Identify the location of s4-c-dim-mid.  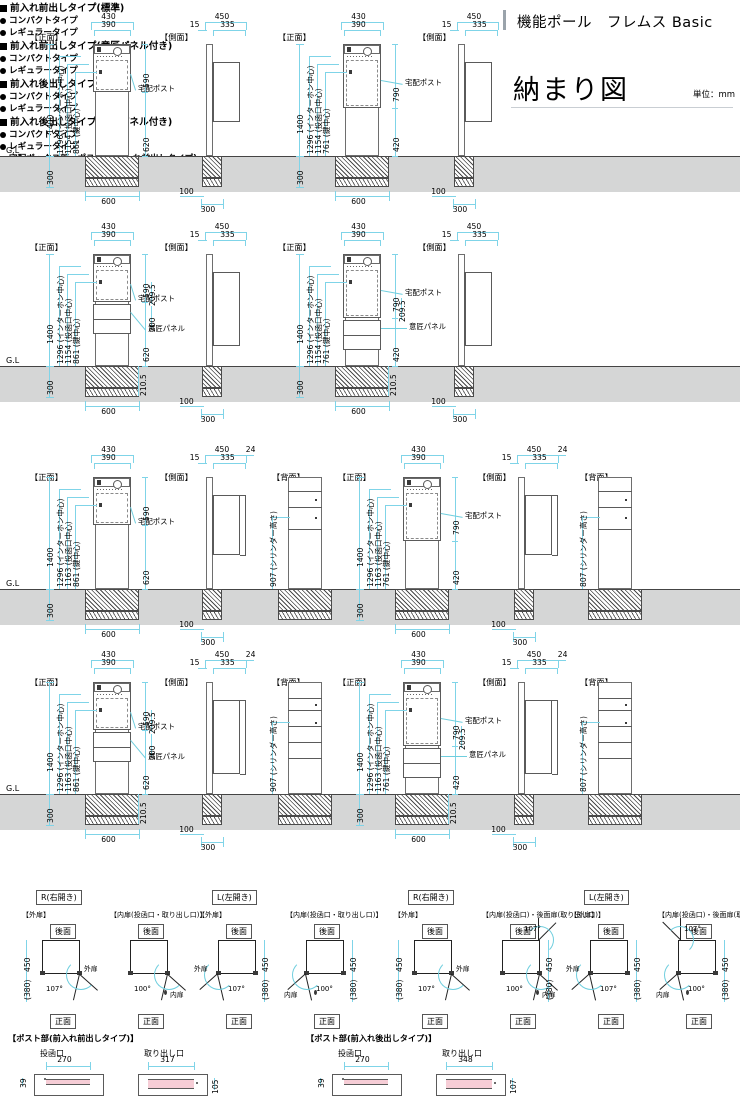
(151, 721).